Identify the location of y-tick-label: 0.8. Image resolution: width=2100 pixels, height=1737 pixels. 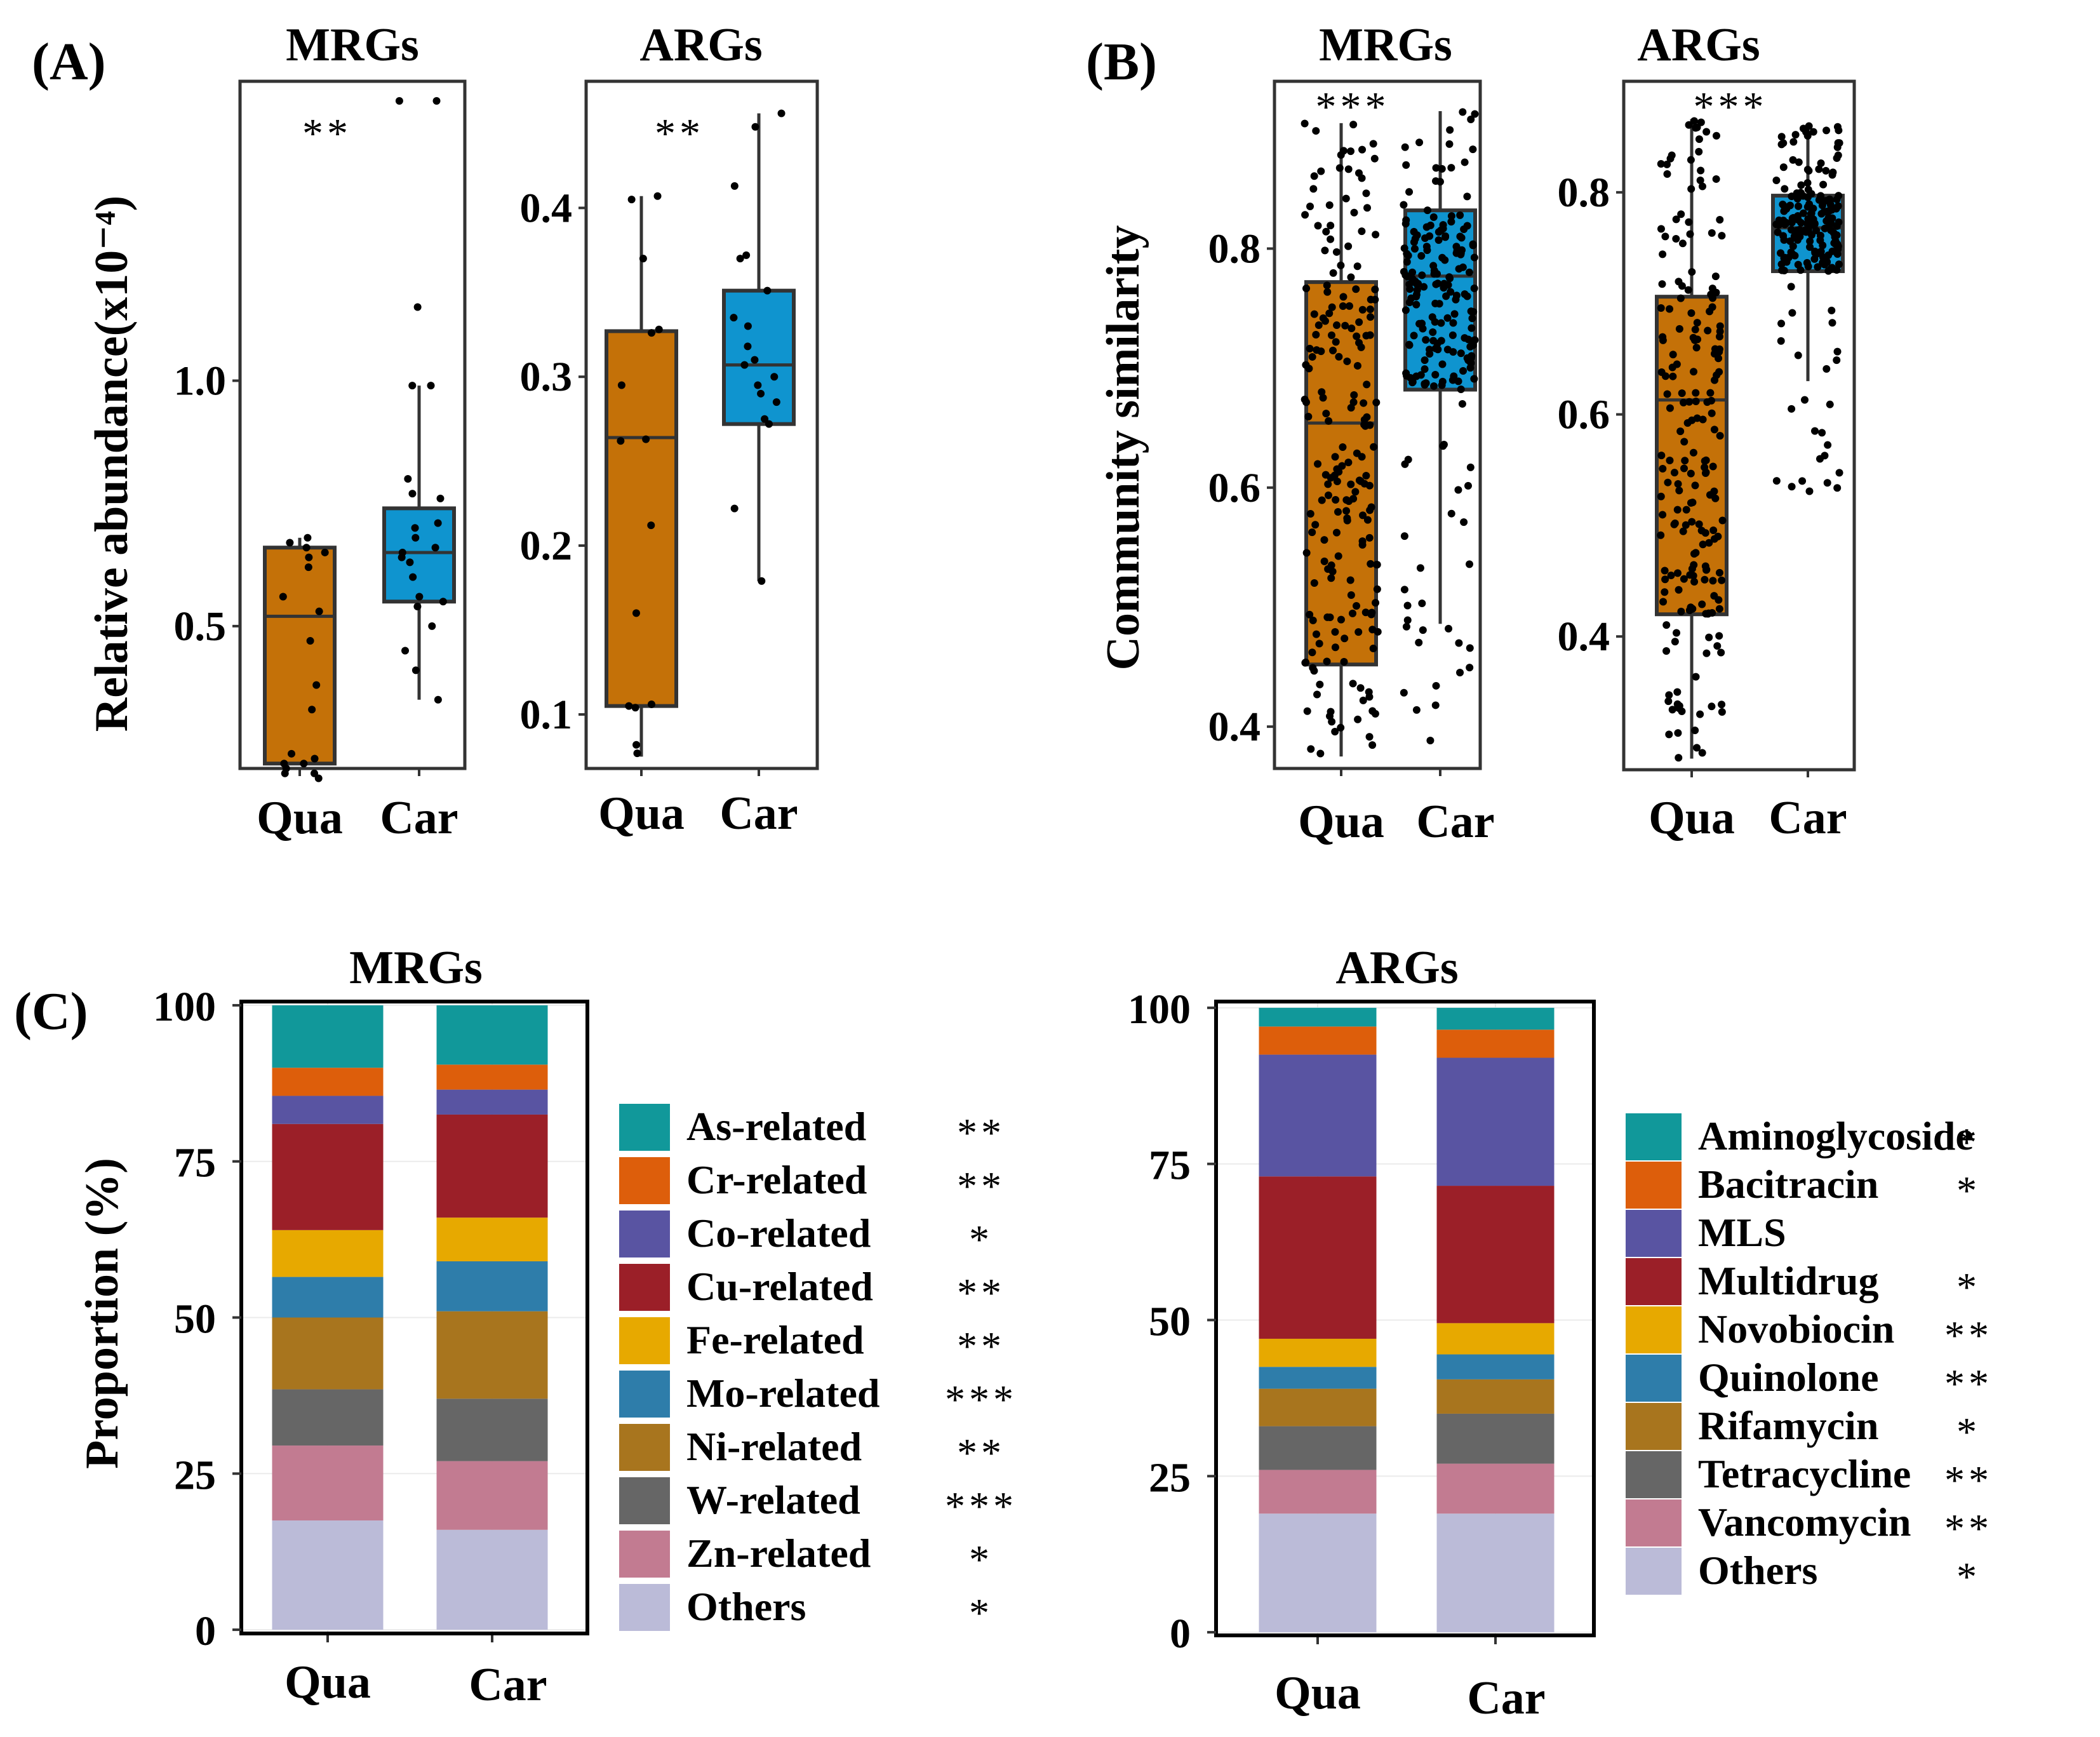
(1584, 193).